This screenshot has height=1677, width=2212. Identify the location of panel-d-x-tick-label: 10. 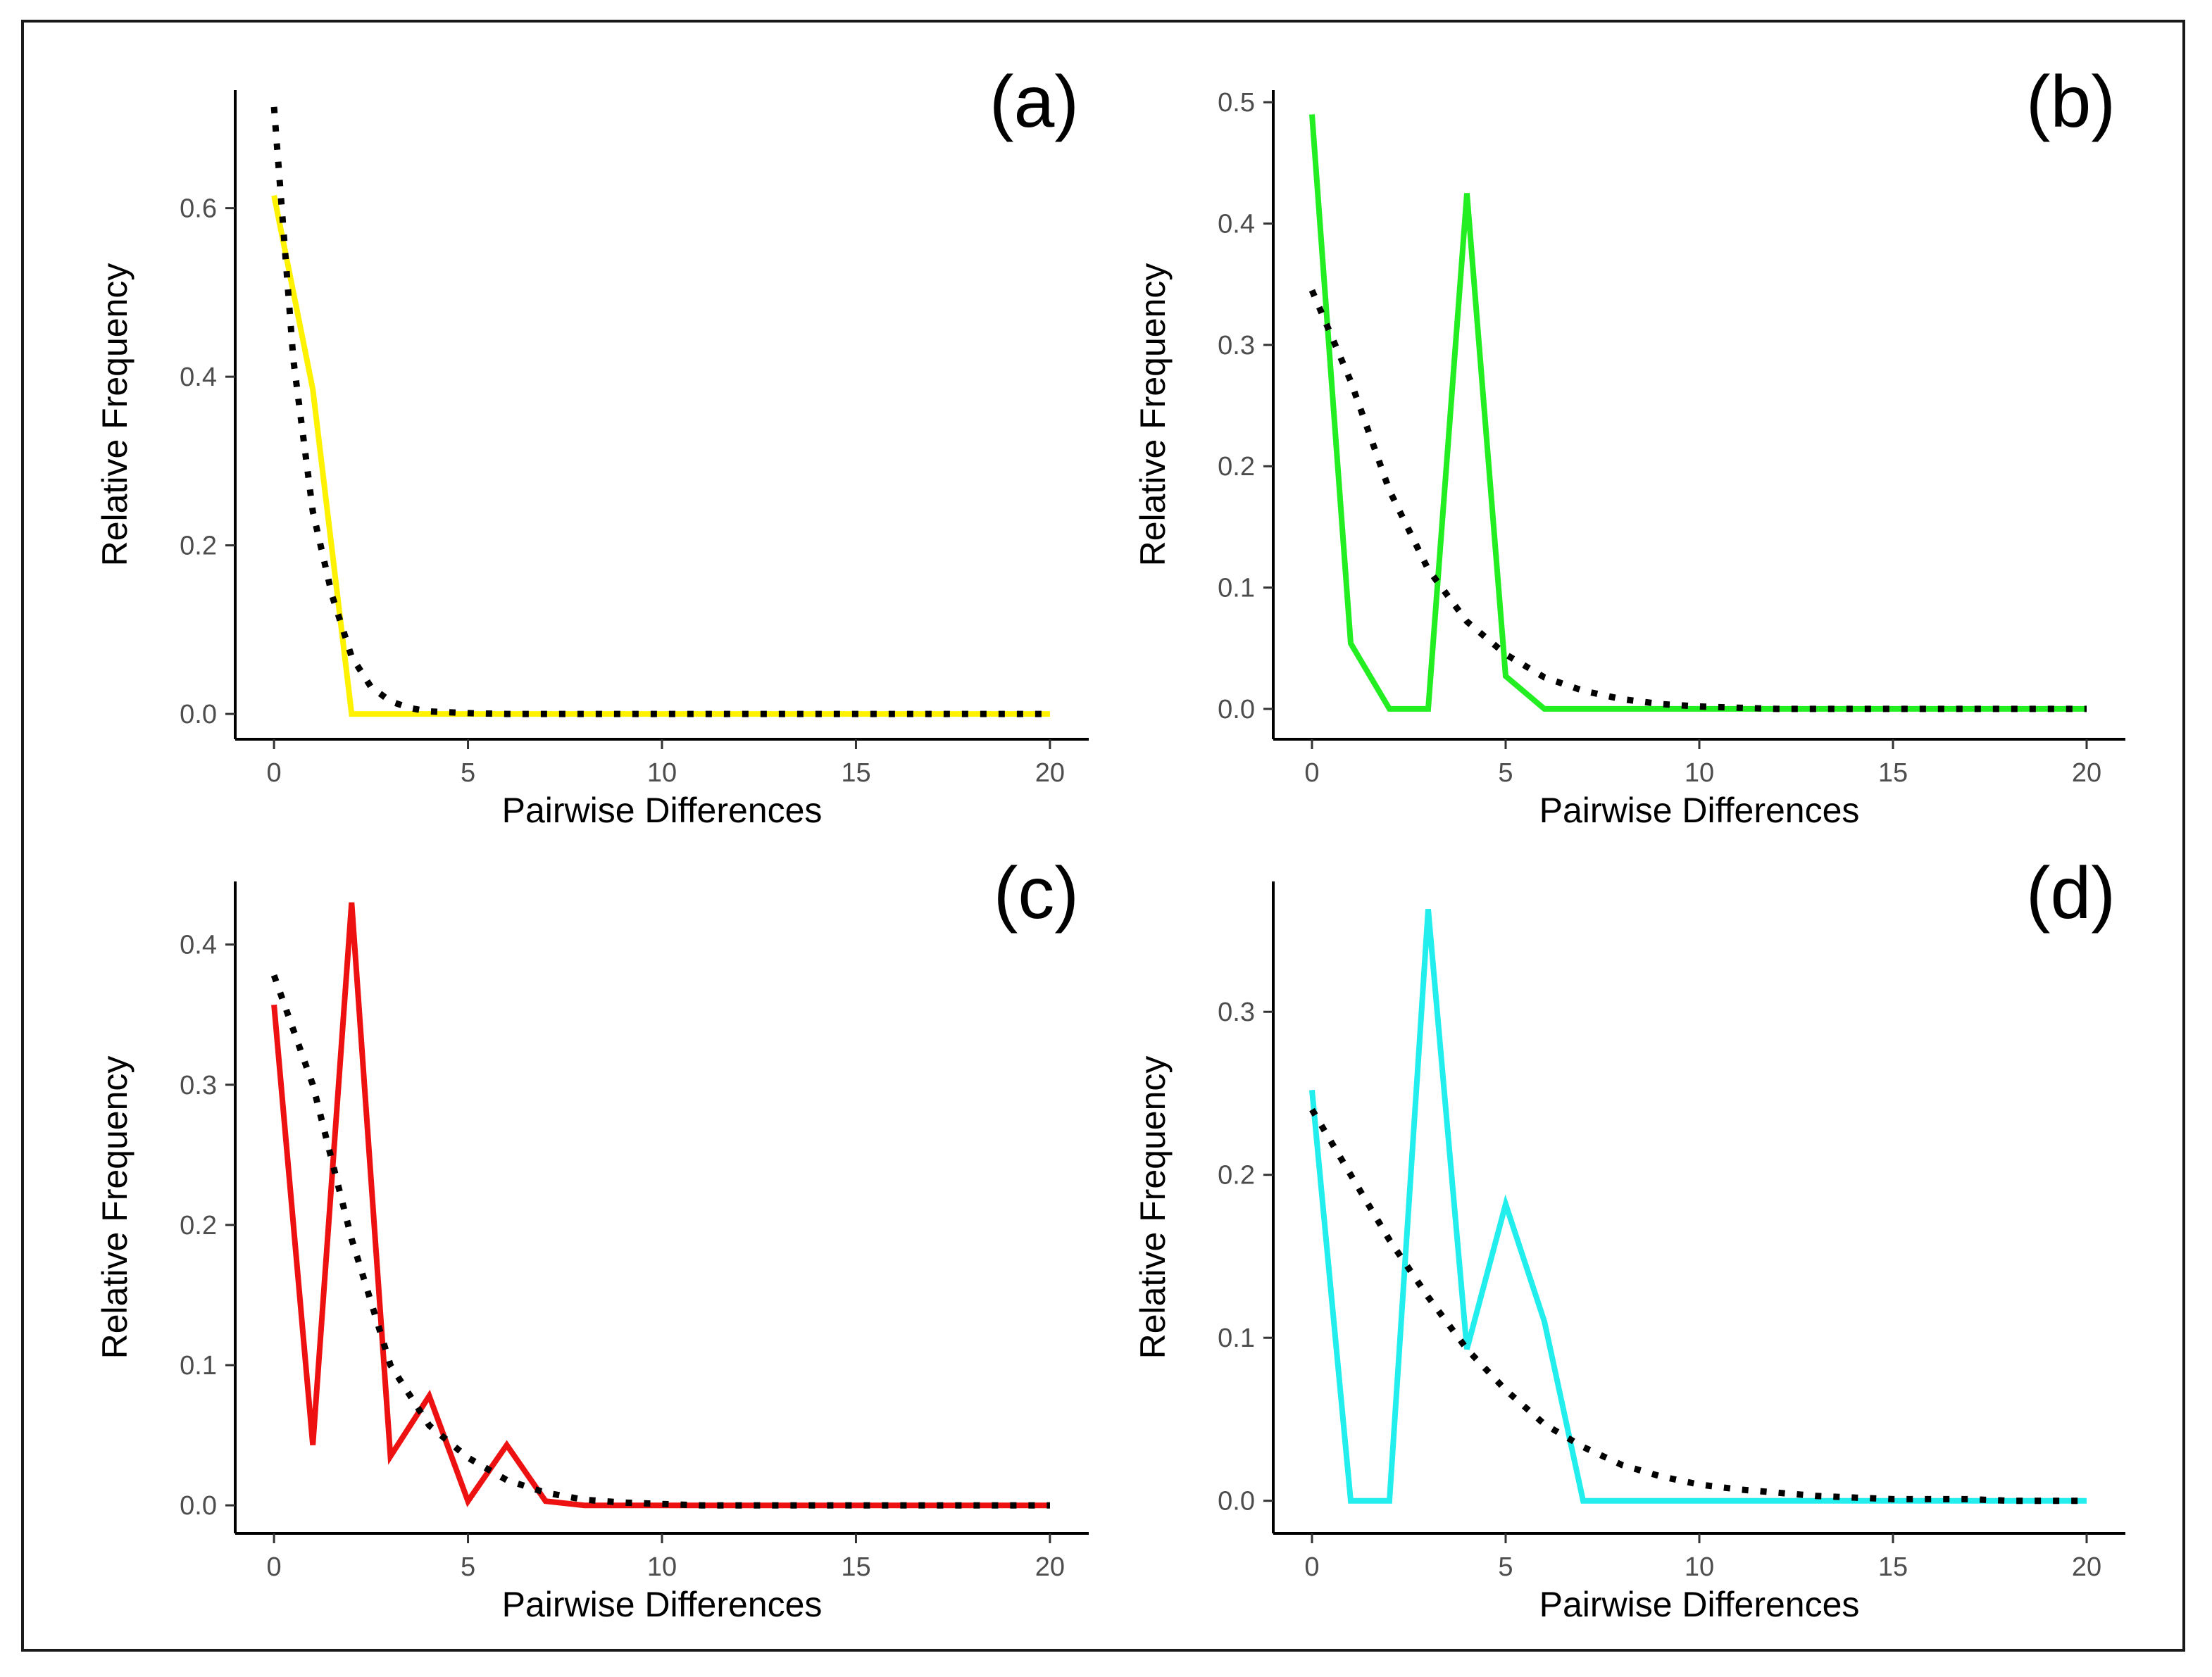
(1699, 1567).